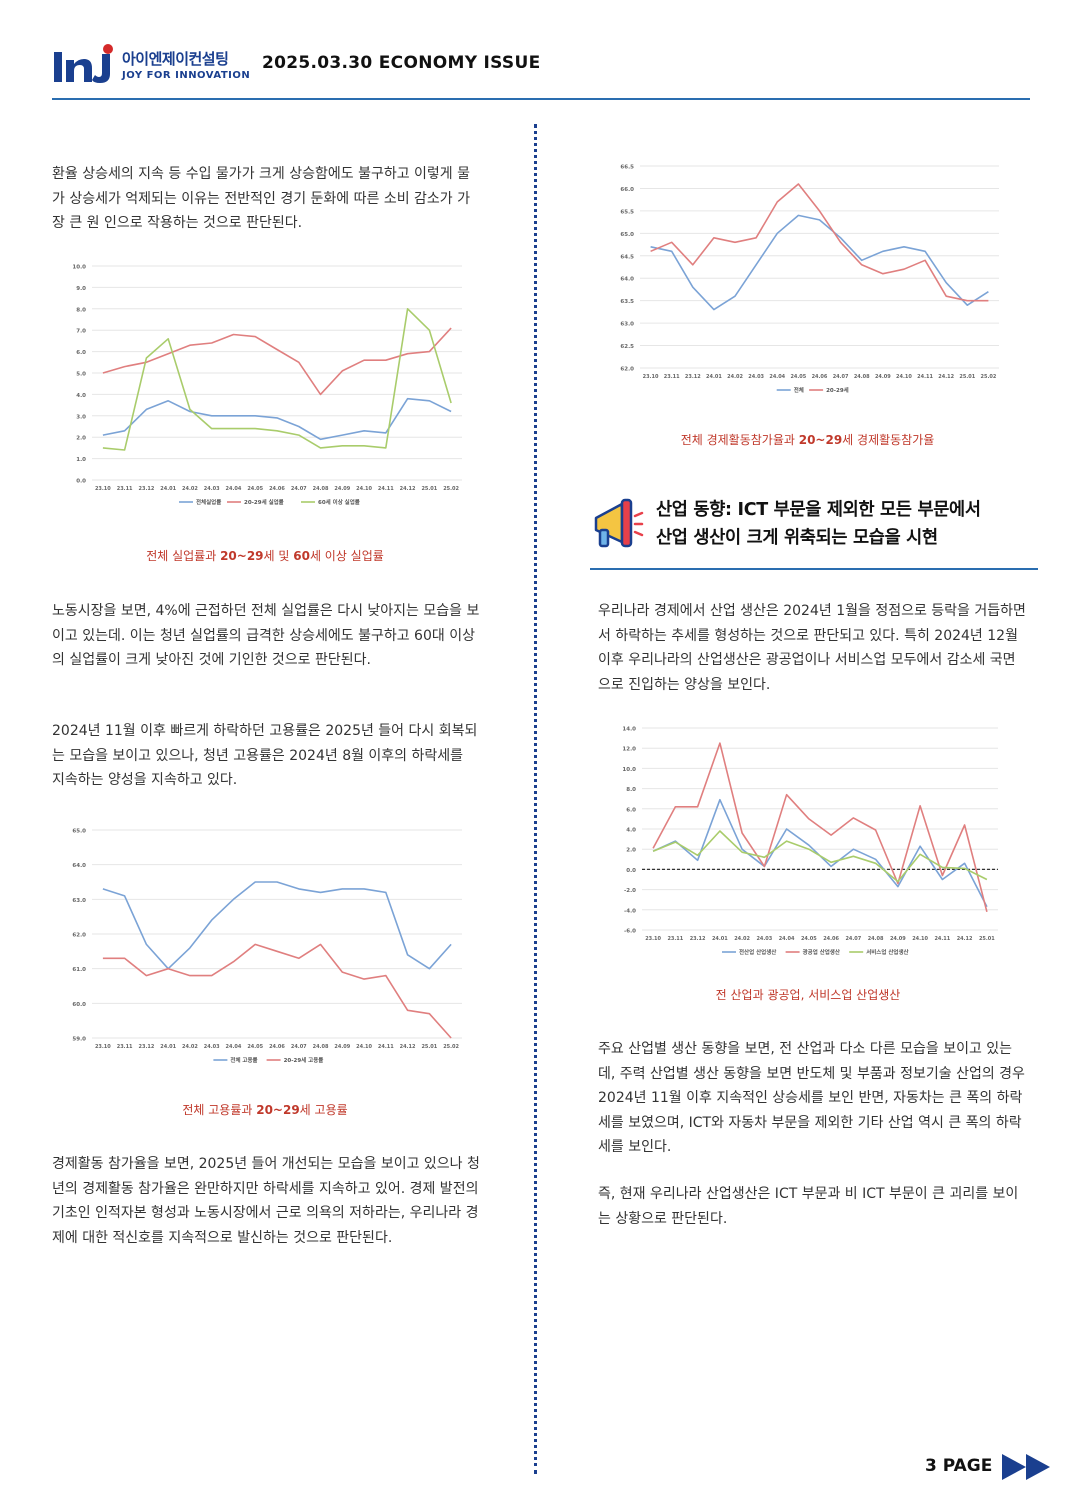 This screenshot has height=1500, width=1080. Describe the element at coordinates (898, 939) in the screenshot. I see `x-tick-label: 24.09` at that location.